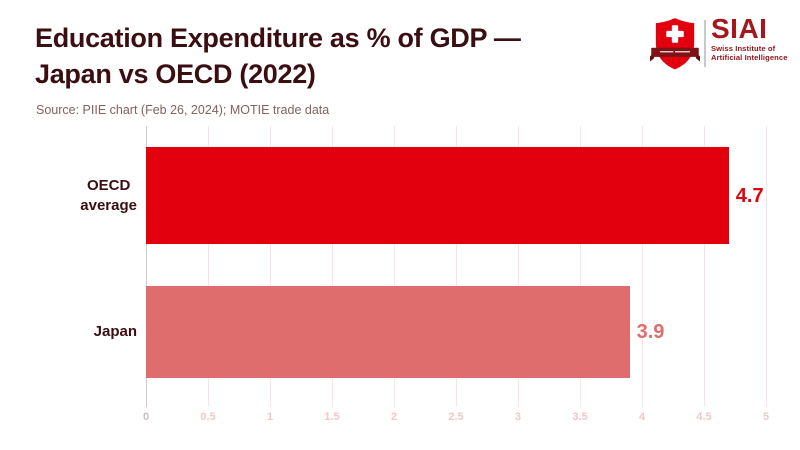  I want to click on category-label-box: OECD average, so click(78, 196).